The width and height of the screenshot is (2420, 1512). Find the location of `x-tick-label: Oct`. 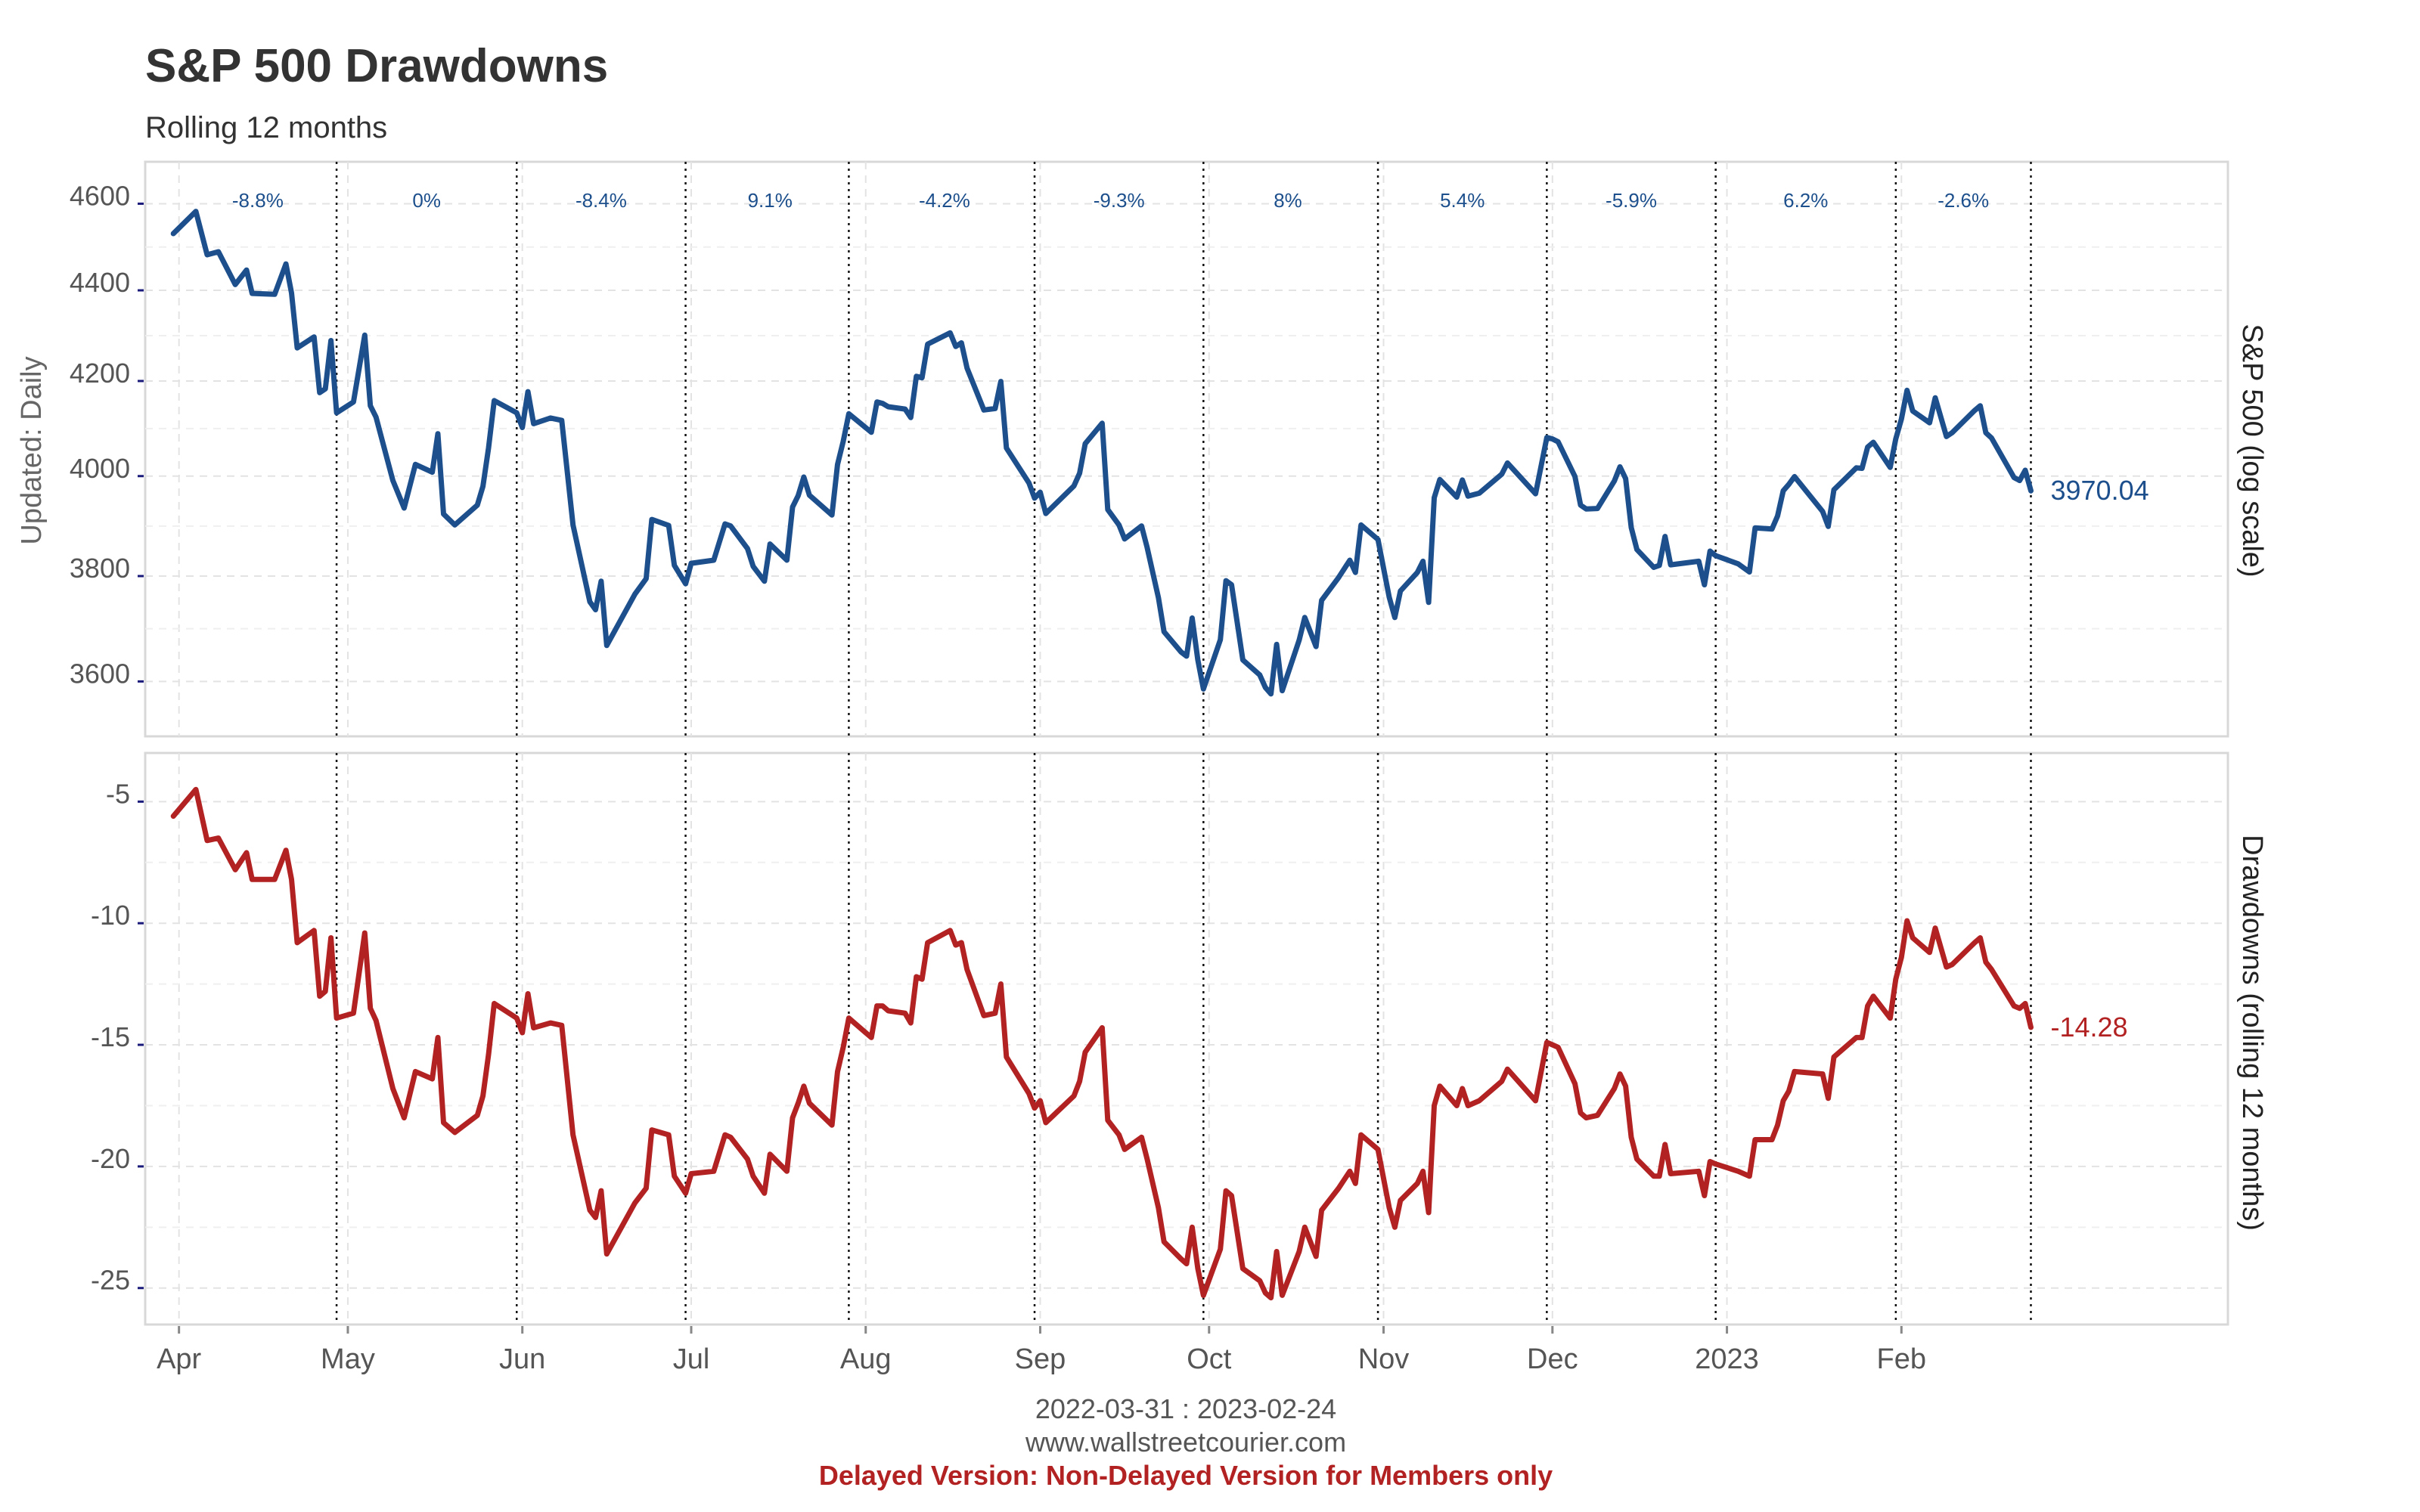

x-tick-label: Oct is located at coordinates (1209, 1359).